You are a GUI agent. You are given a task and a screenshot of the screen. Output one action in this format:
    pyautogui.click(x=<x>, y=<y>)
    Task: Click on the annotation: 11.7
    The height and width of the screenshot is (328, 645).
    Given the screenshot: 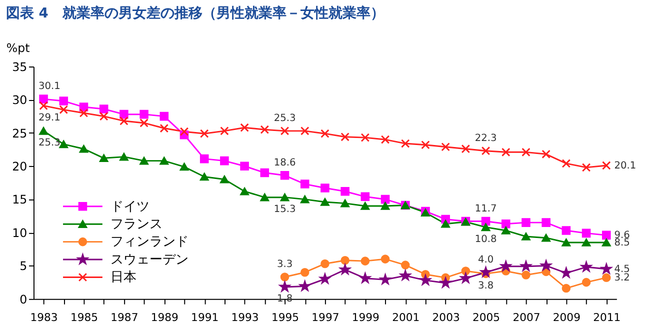 What is the action you would take?
    pyautogui.click(x=485, y=208)
    